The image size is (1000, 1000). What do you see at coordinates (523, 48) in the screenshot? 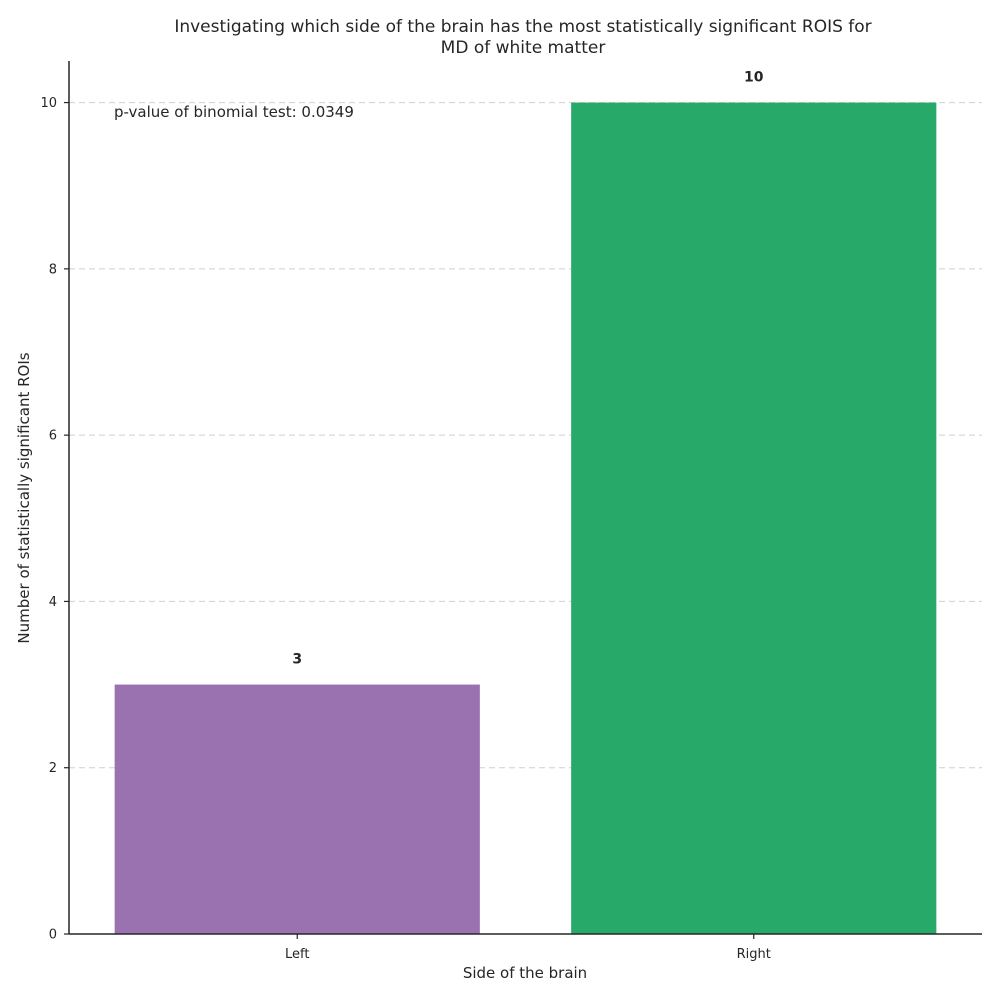
I see `chart-title-line-2: MD of white matter` at bounding box center [523, 48].